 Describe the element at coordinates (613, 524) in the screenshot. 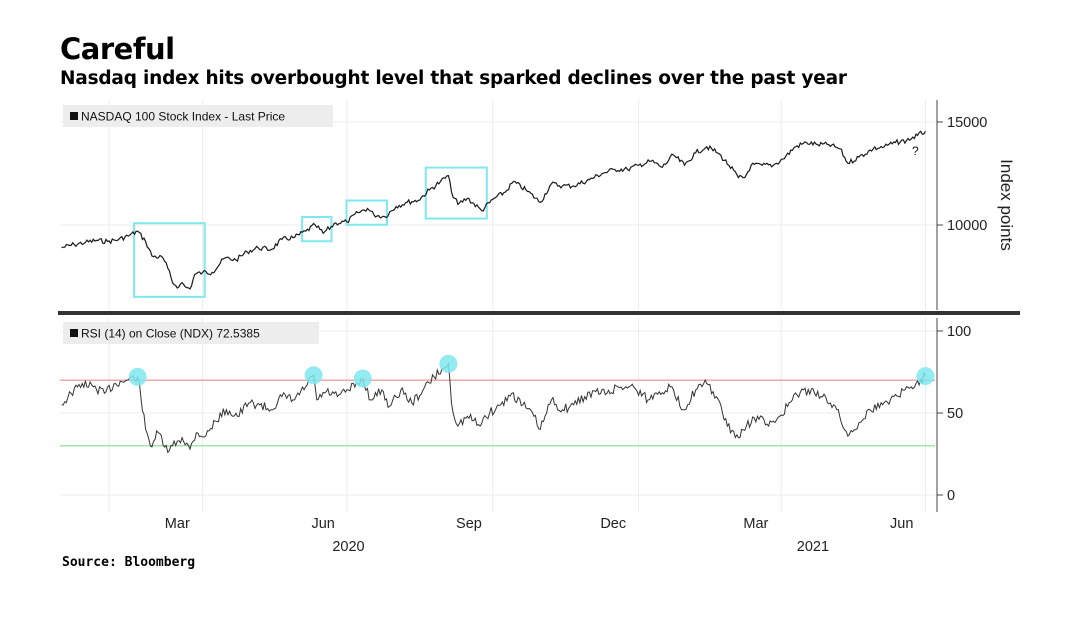

I see `x-tick-label: Dec` at that location.